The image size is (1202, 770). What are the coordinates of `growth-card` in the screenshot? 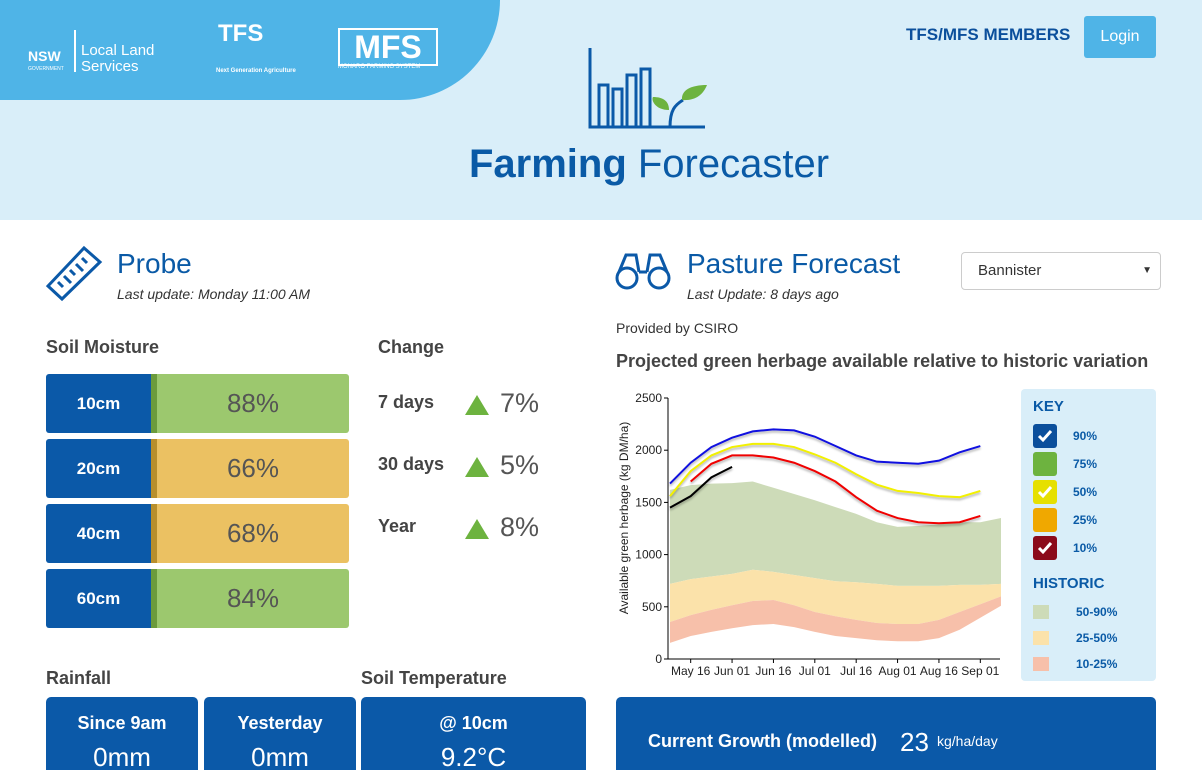 It's located at (886, 733).